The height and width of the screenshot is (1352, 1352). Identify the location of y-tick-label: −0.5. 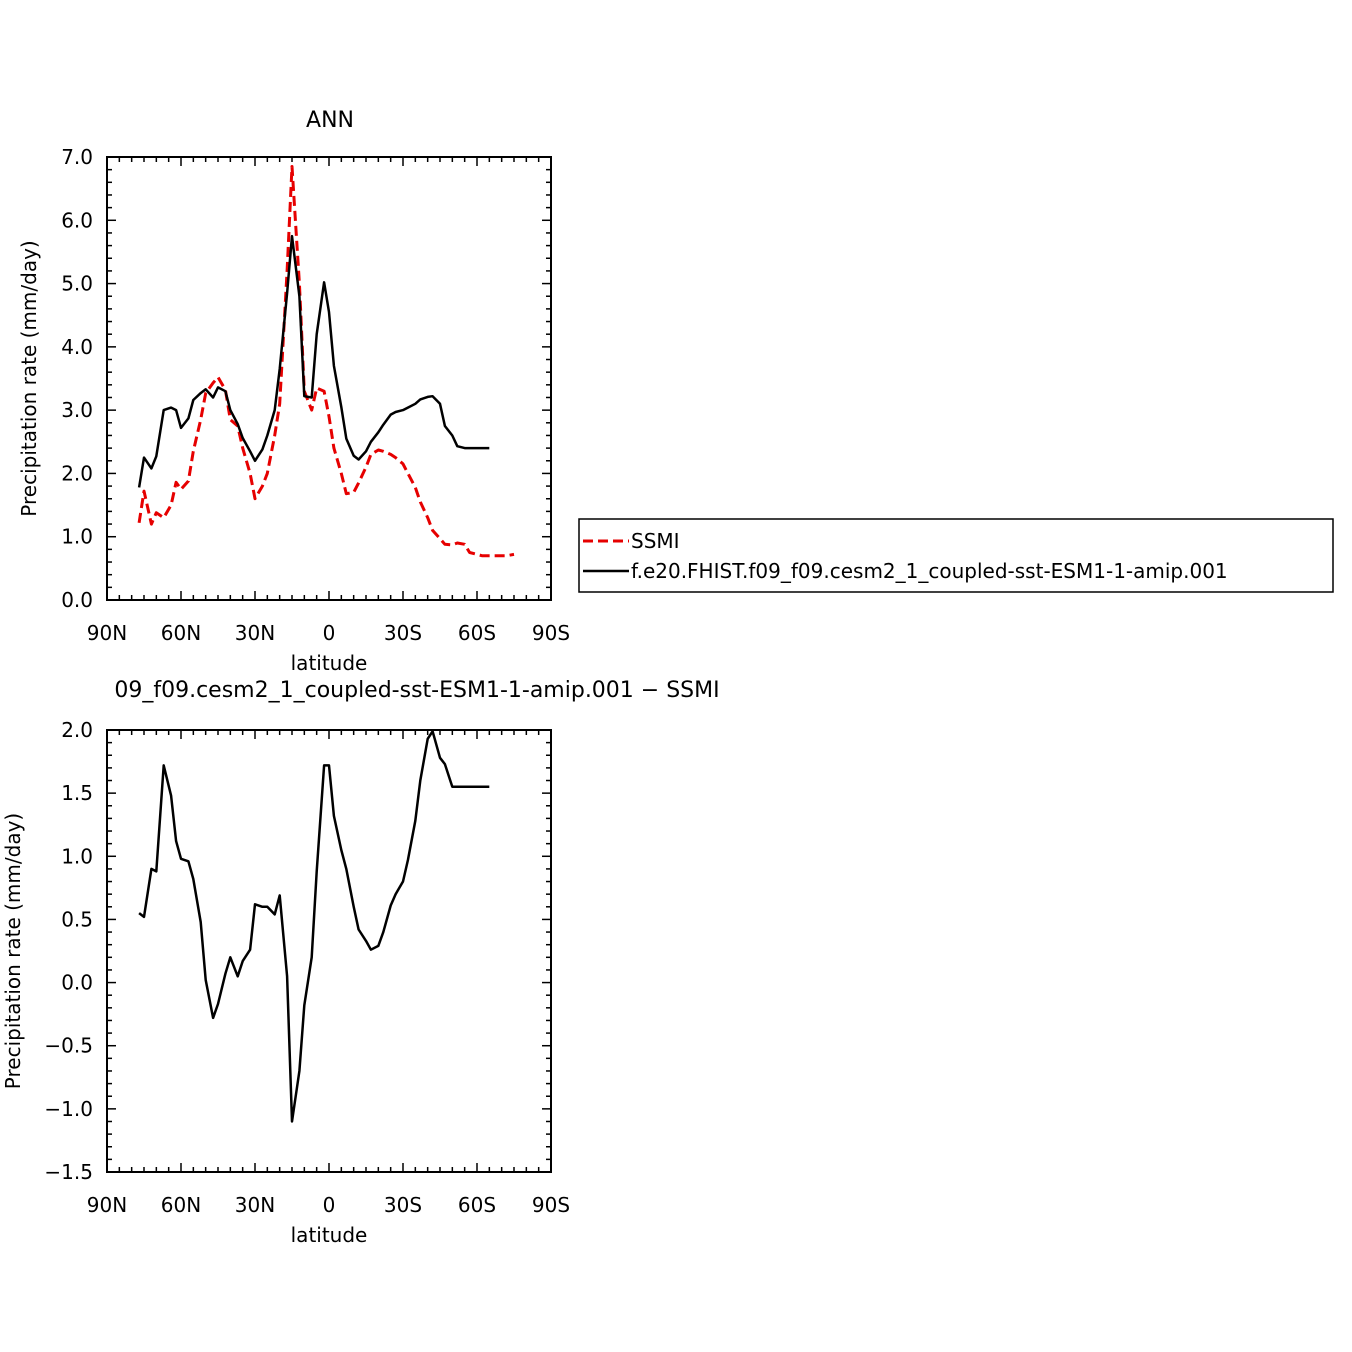
(68, 1046).